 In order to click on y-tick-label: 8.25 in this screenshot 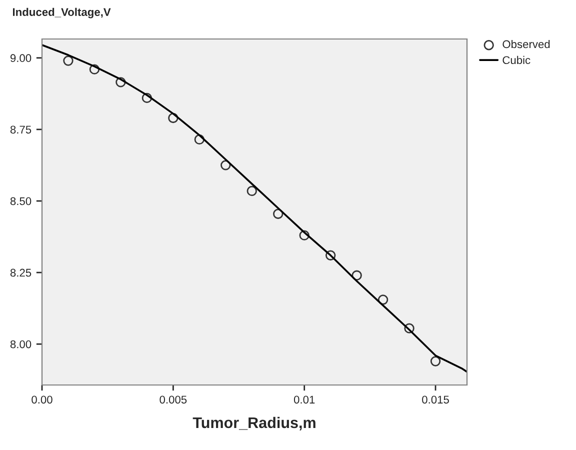, I will do `click(21, 272)`.